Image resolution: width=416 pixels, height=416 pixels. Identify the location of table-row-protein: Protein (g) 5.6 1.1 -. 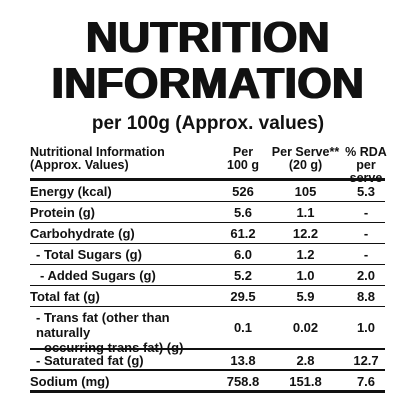
(207, 212).